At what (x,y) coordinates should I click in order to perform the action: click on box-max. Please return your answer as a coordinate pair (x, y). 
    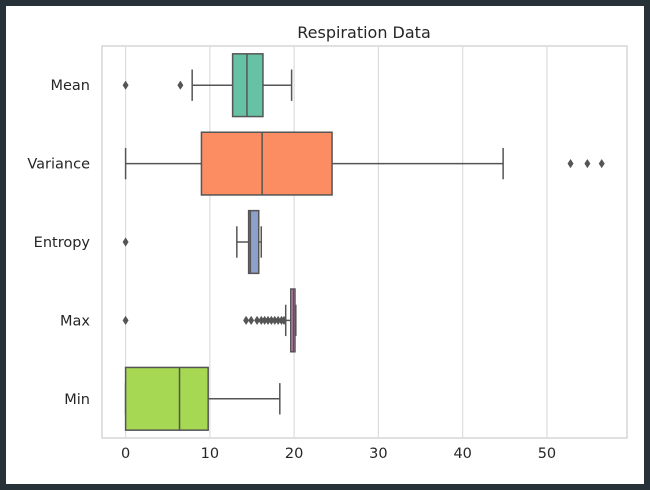
    Looking at the image, I should click on (209, 320).